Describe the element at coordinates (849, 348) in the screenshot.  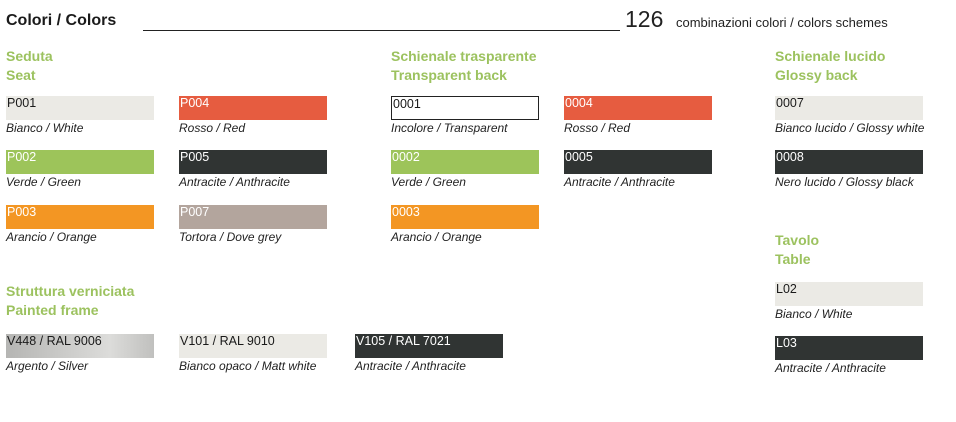
I see `color-swatch: L03` at that location.